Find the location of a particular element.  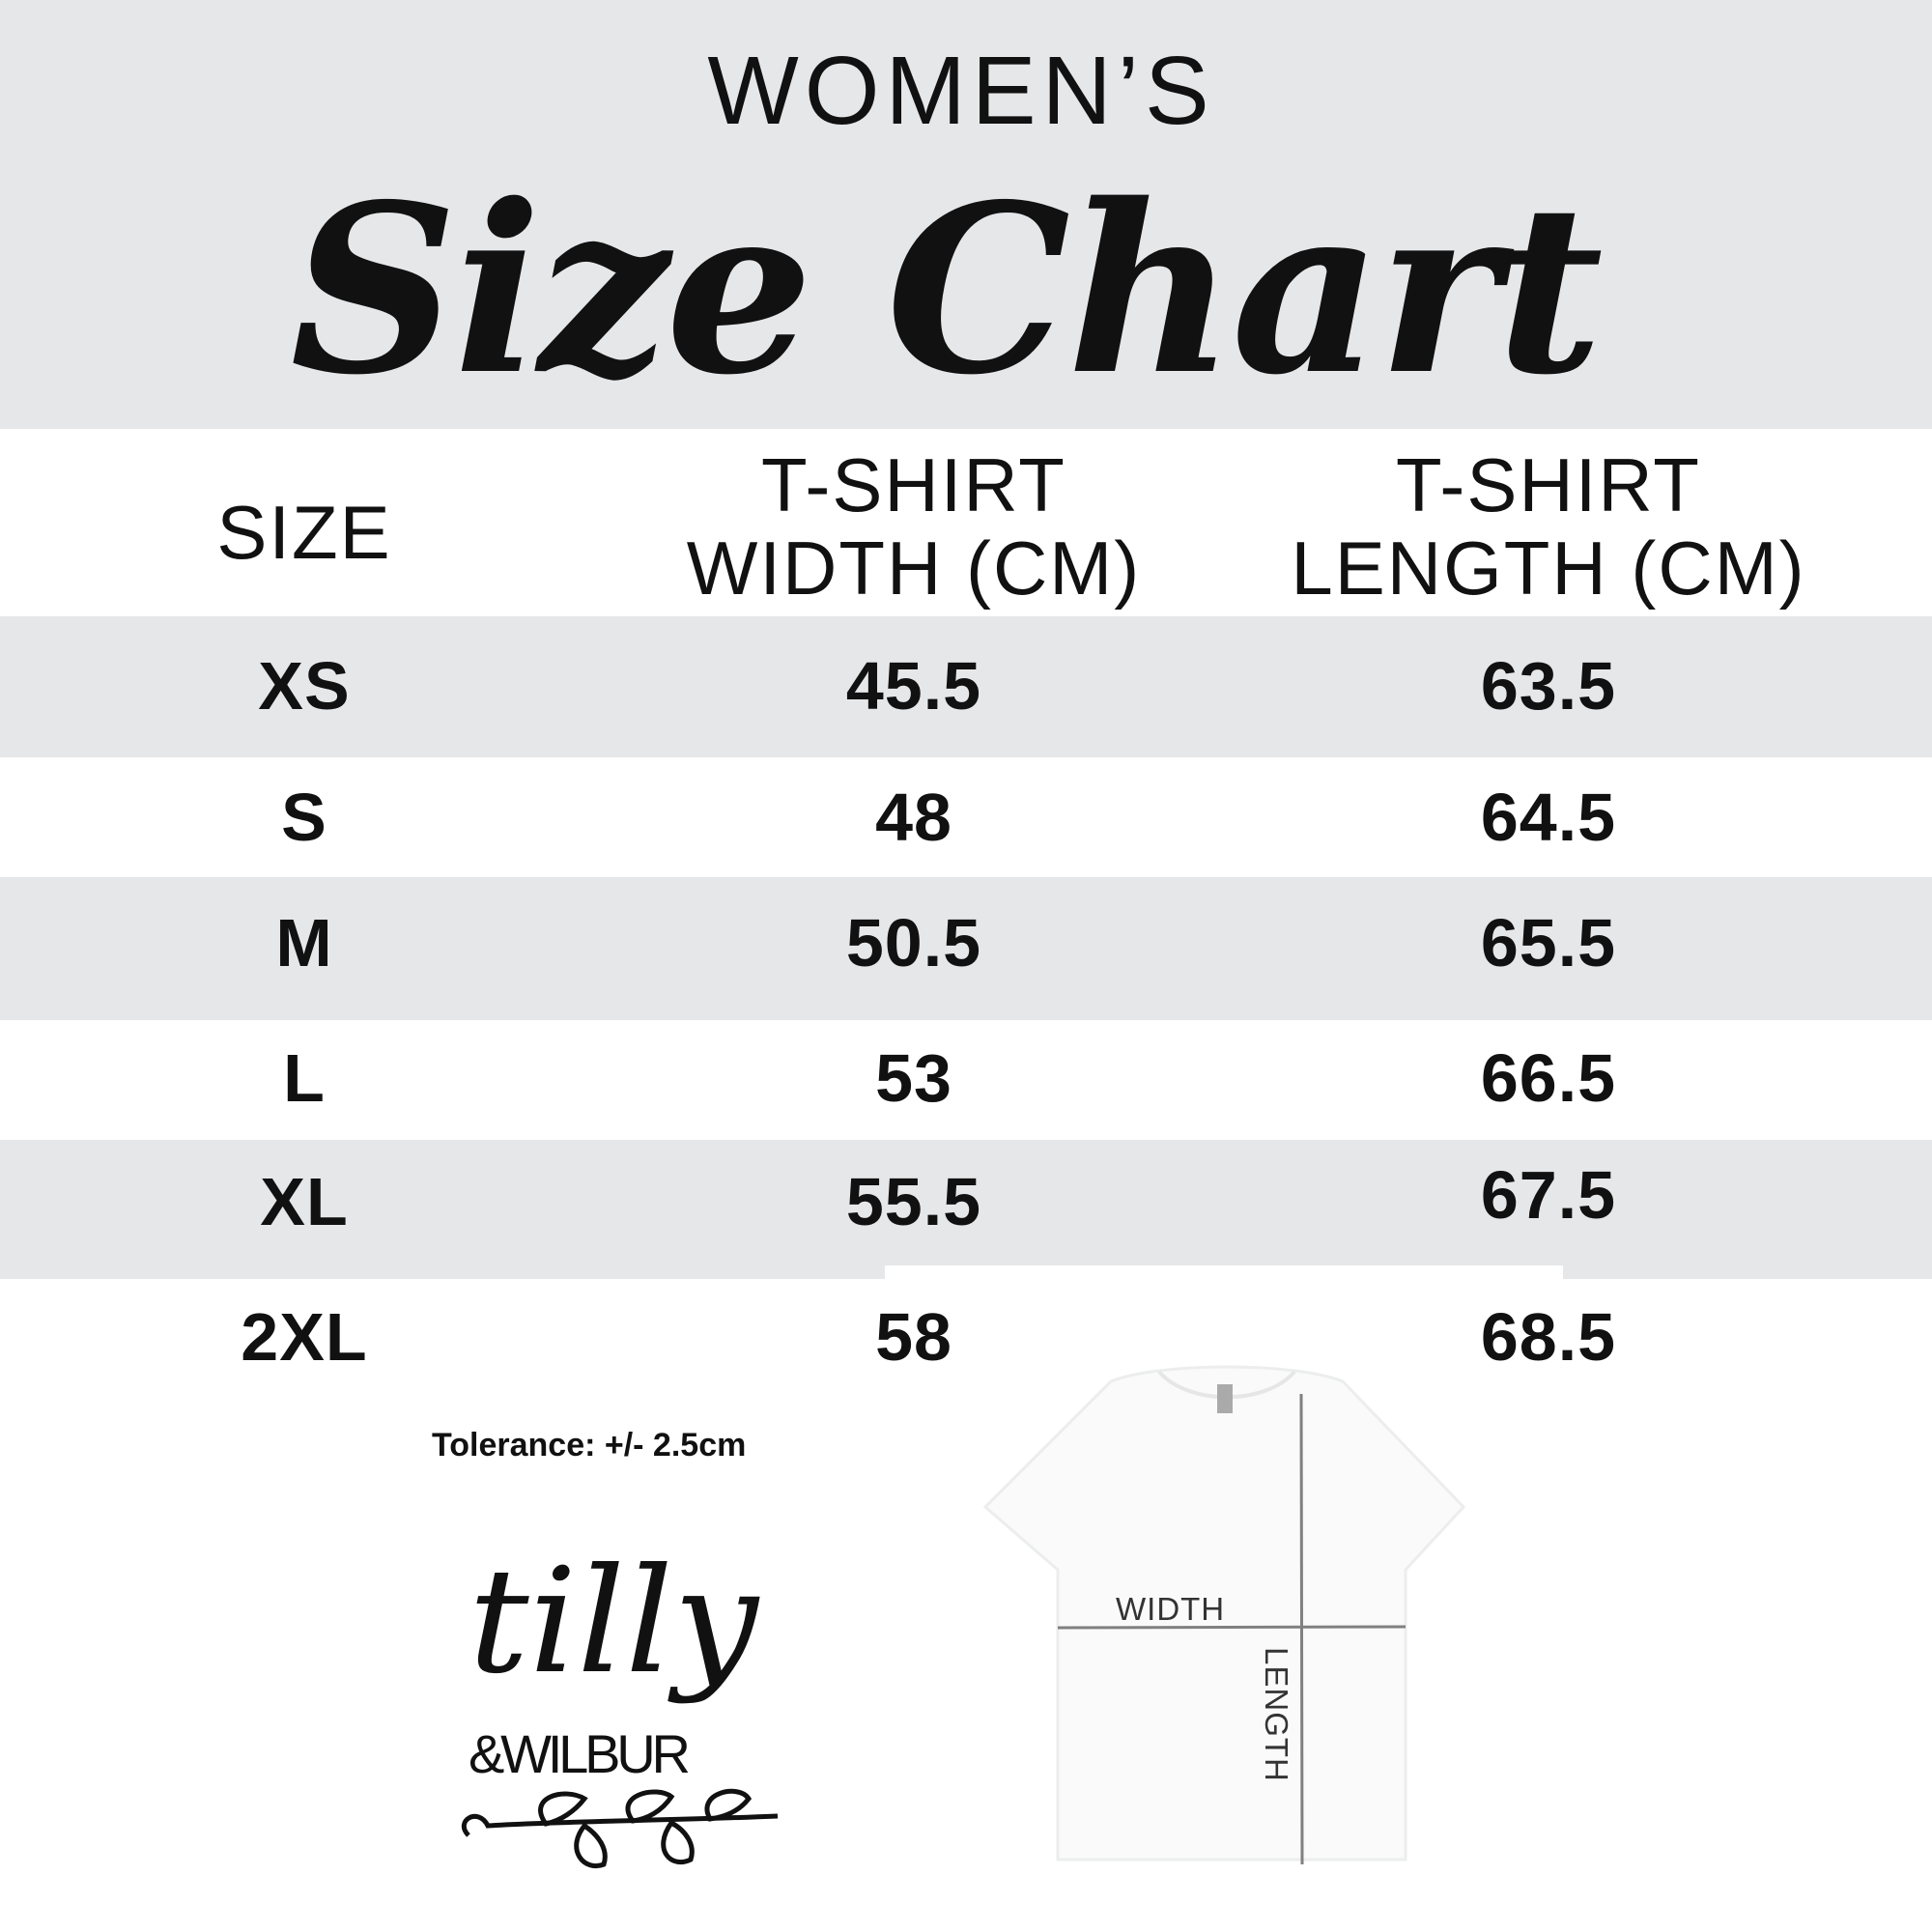

tshirt-diagram: WIDTH LENGTH is located at coordinates (1224, 1615).